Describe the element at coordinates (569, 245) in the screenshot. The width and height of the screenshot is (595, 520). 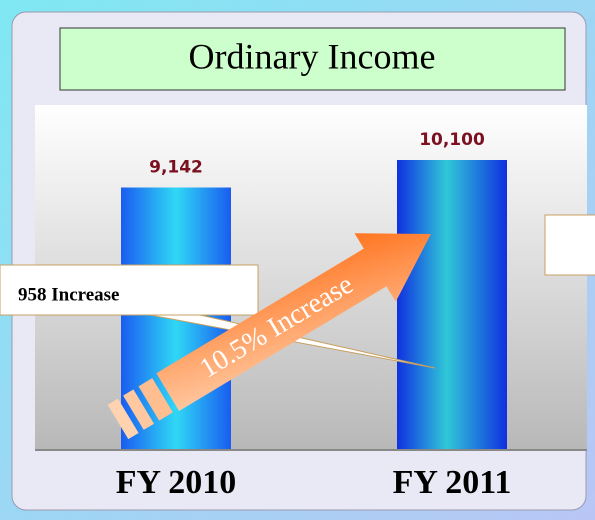
I see `side-box` at that location.